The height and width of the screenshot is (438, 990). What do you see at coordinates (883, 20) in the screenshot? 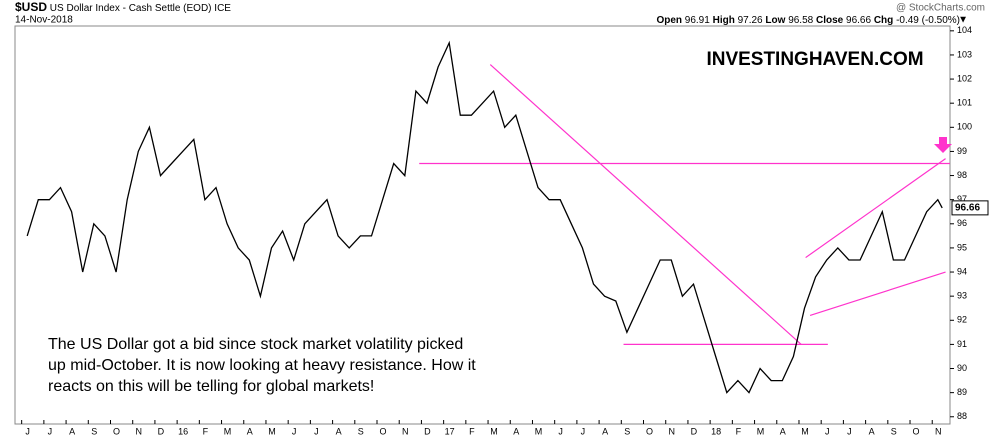
I see `stat-label: Chg` at bounding box center [883, 20].